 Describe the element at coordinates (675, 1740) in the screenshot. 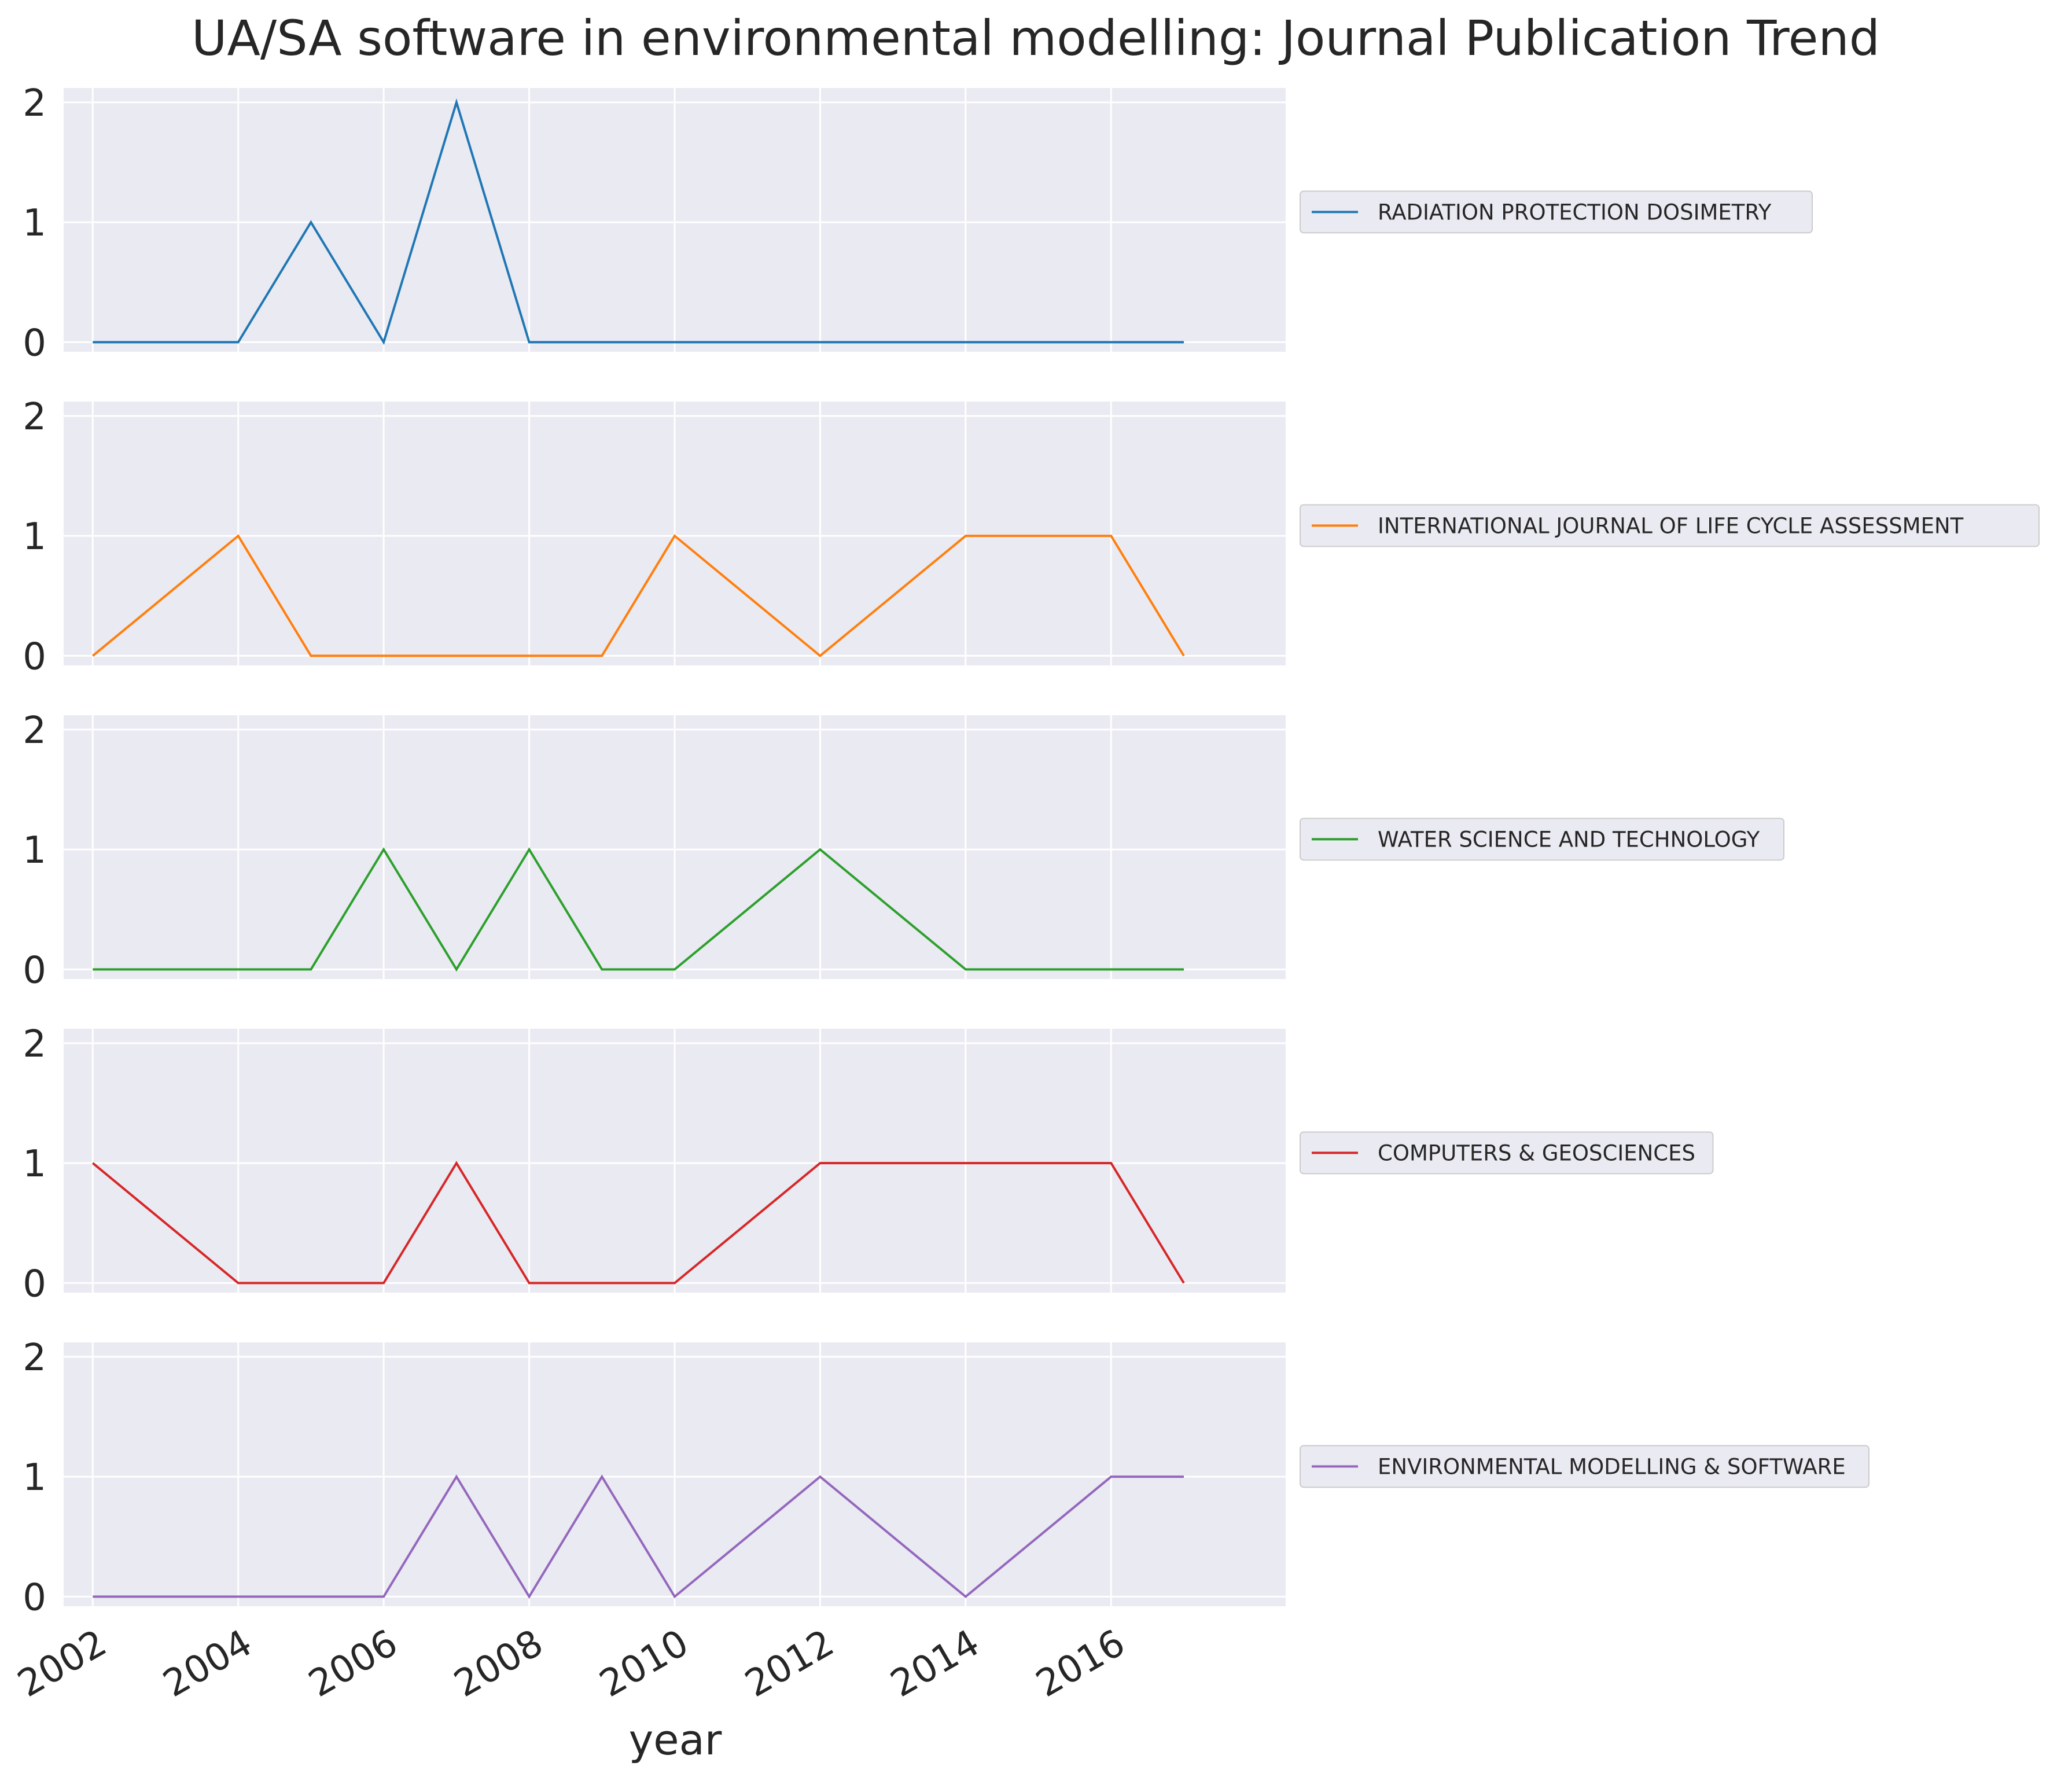

I see `x-axis-label: year` at that location.